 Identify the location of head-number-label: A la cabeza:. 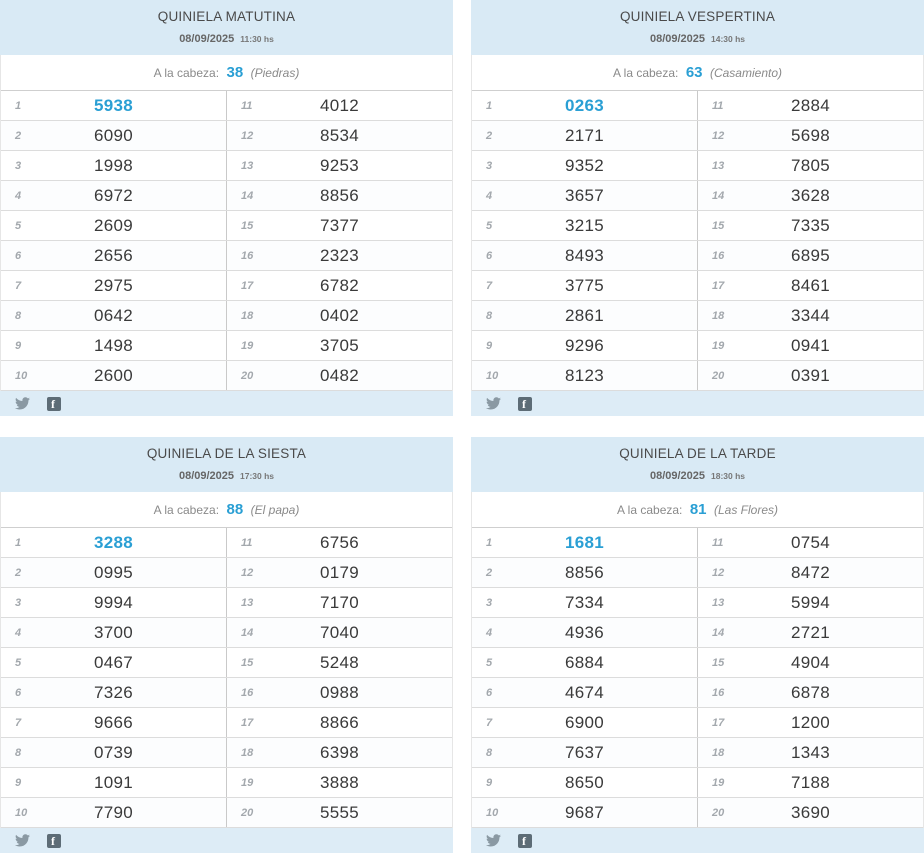
(650, 510).